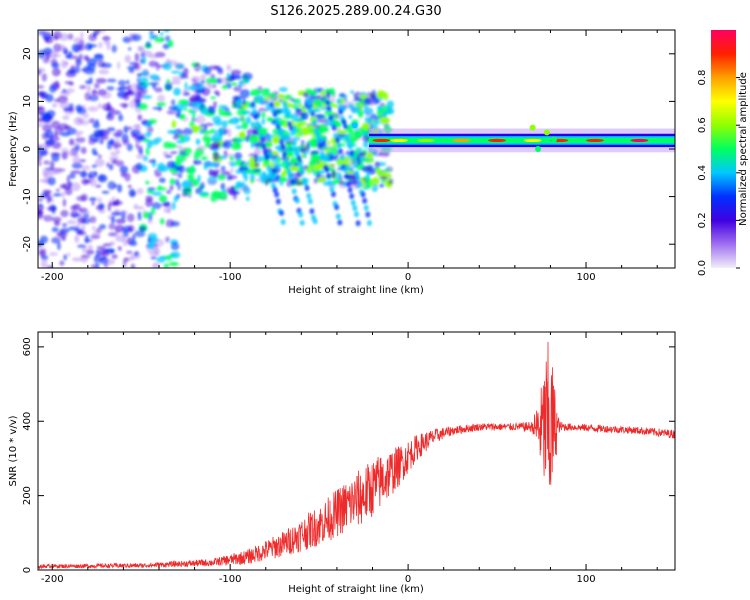 This screenshot has width=750, height=600. I want to click on ridge-blob, so click(532, 127).